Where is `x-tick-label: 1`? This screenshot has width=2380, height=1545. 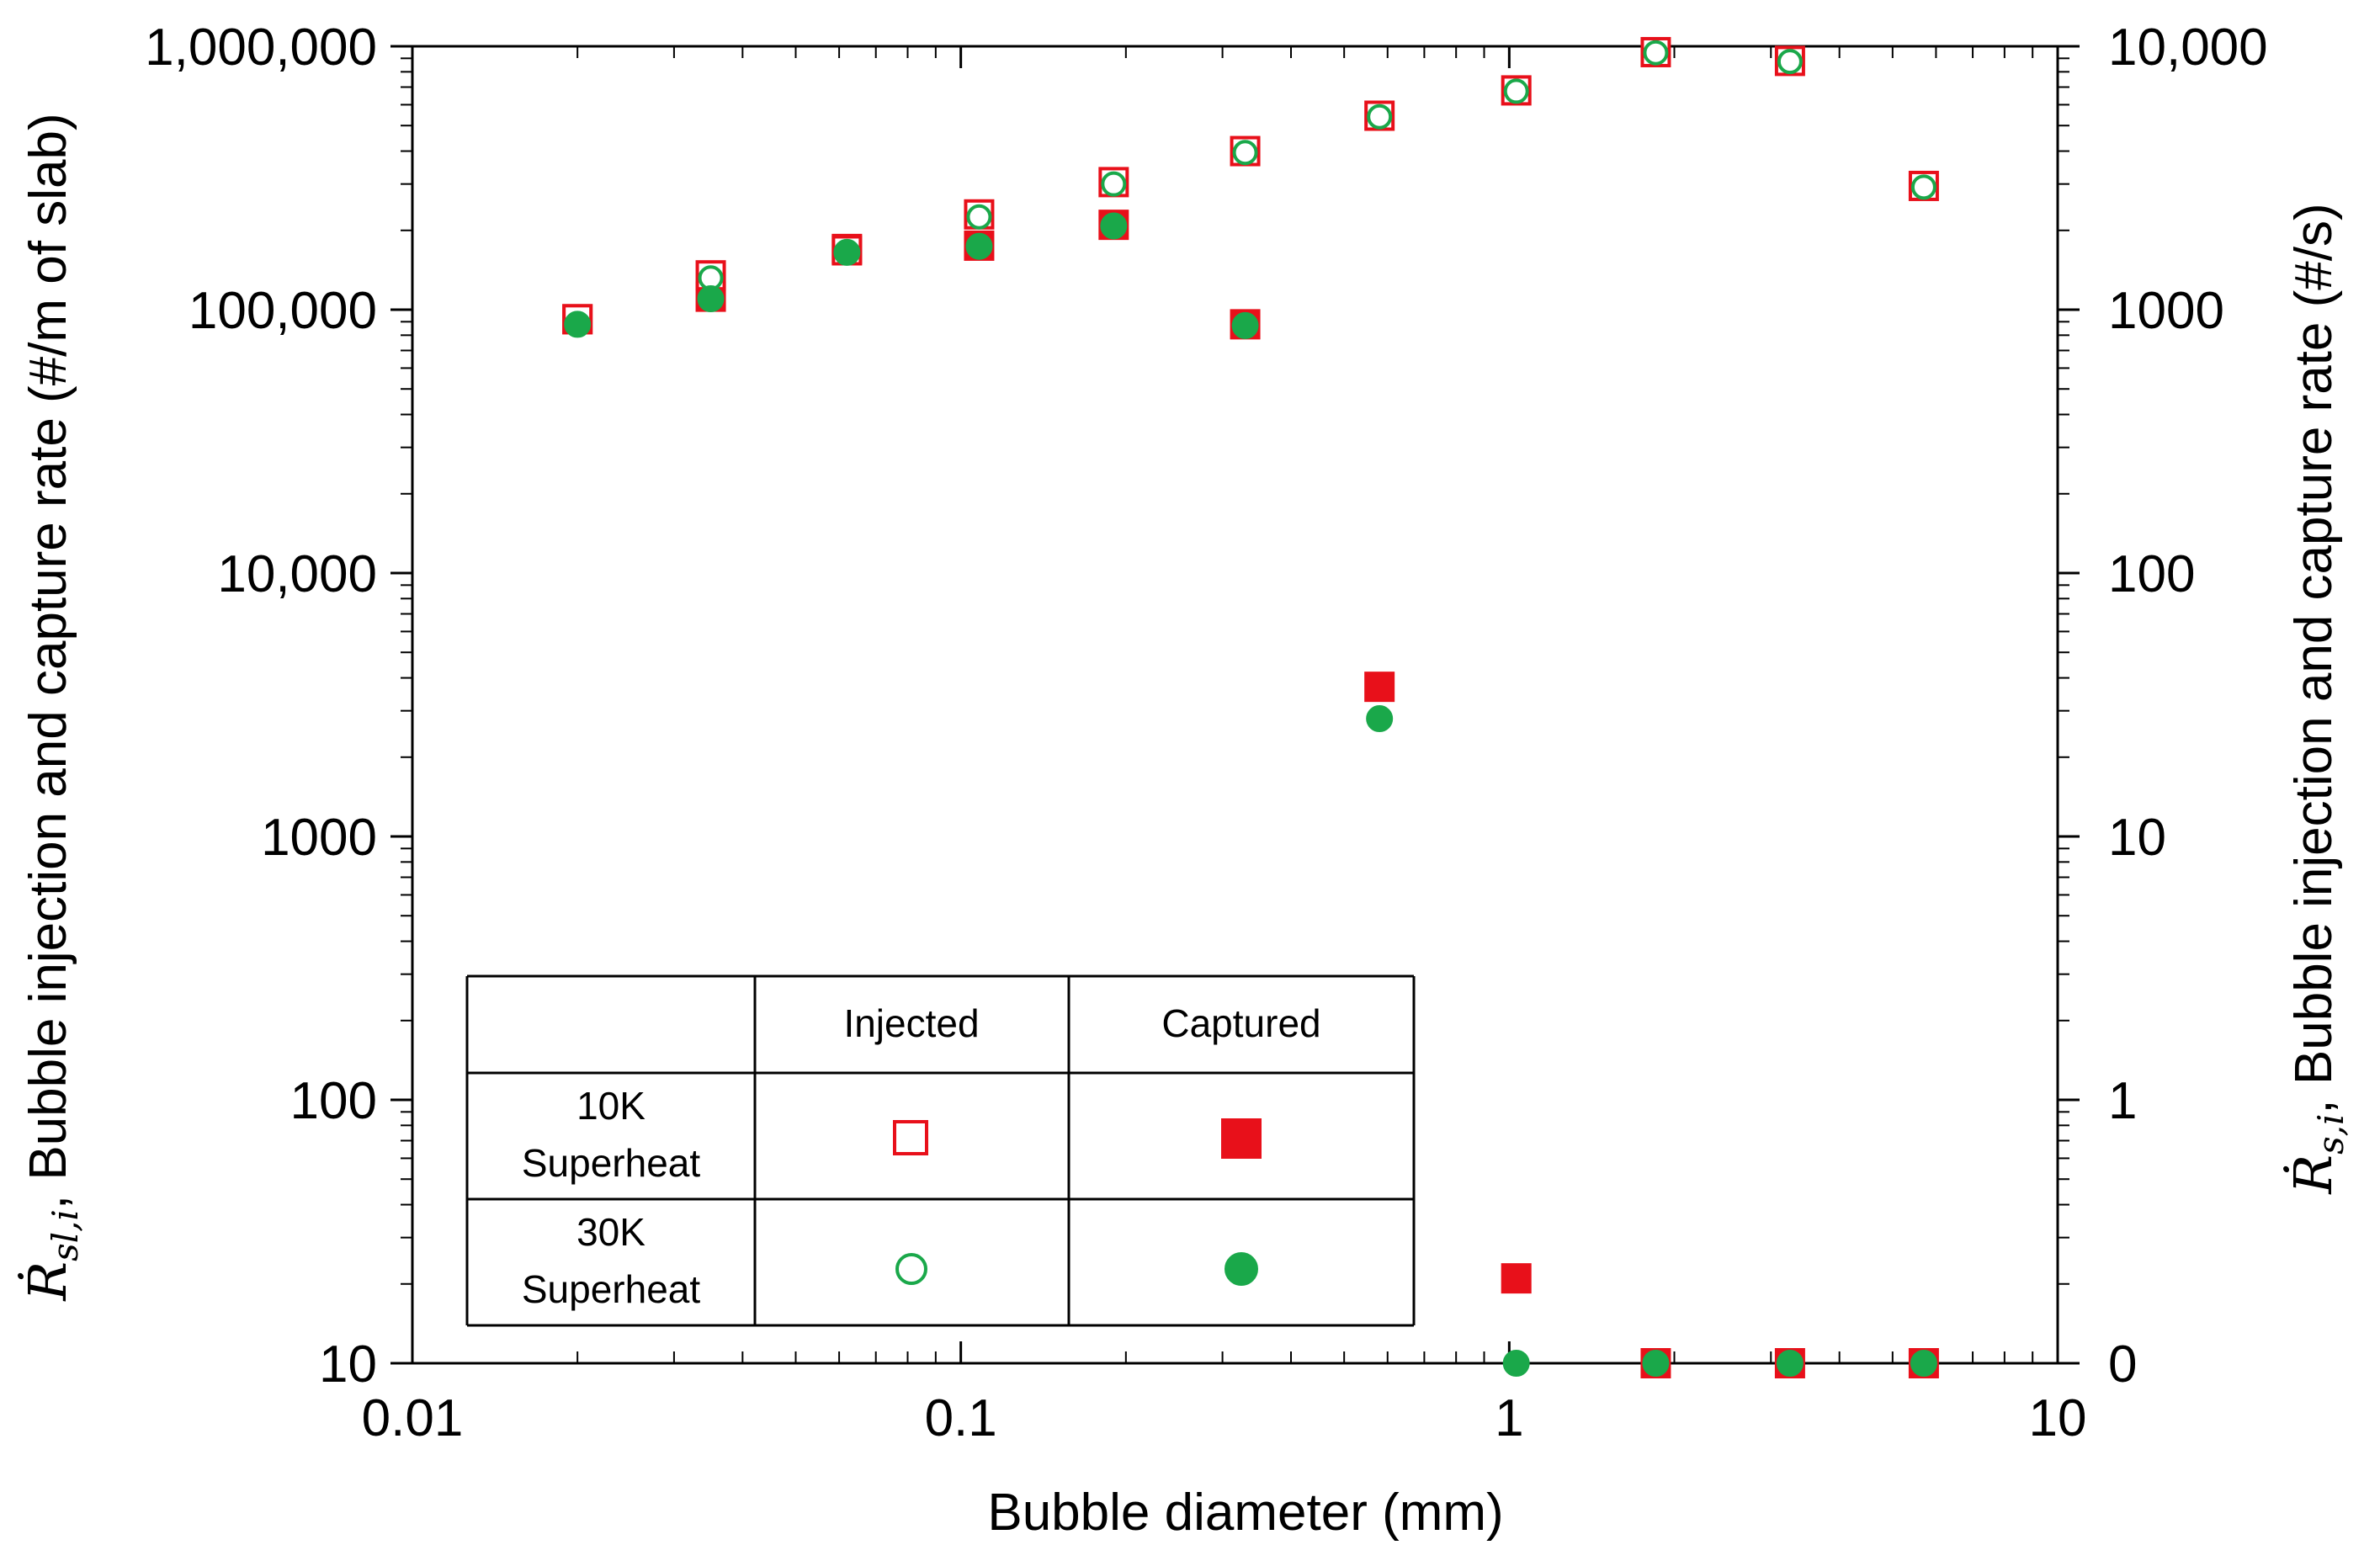 x-tick-label: 1 is located at coordinates (1509, 1418).